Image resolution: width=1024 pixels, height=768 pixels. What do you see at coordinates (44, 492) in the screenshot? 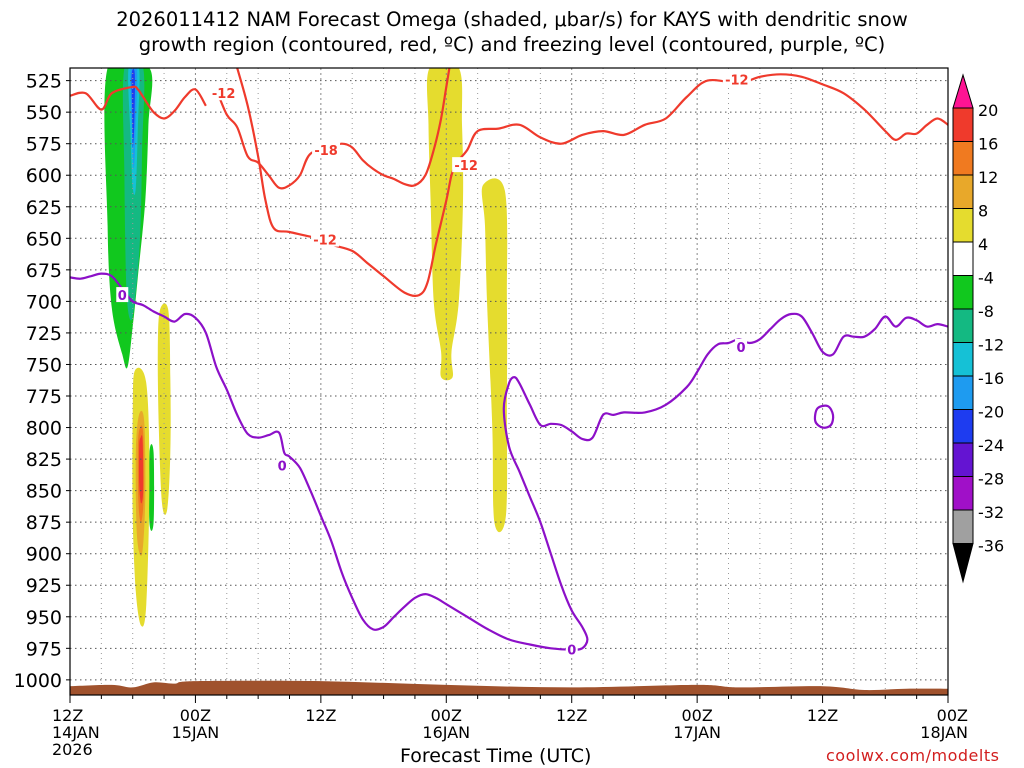
I see `y-tick-label-850: 850` at bounding box center [44, 492].